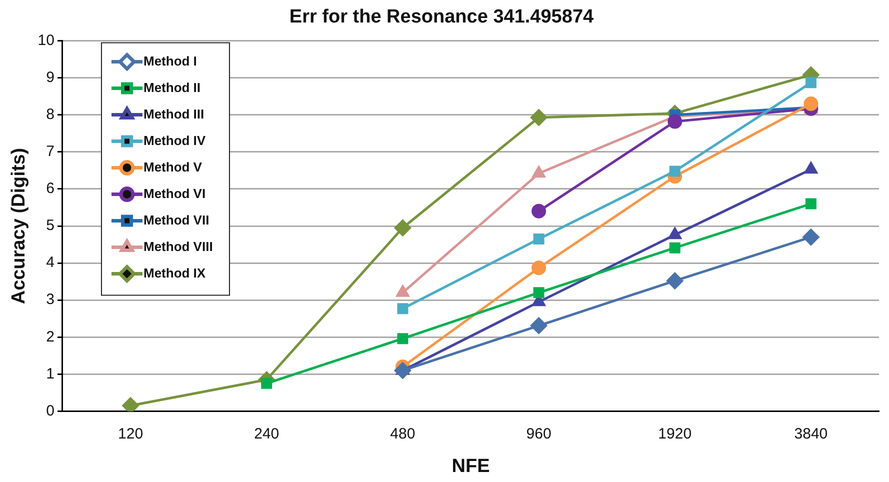 Image resolution: width=889 pixels, height=482 pixels. Describe the element at coordinates (50, 189) in the screenshot. I see `y-tick-label: 6` at that location.